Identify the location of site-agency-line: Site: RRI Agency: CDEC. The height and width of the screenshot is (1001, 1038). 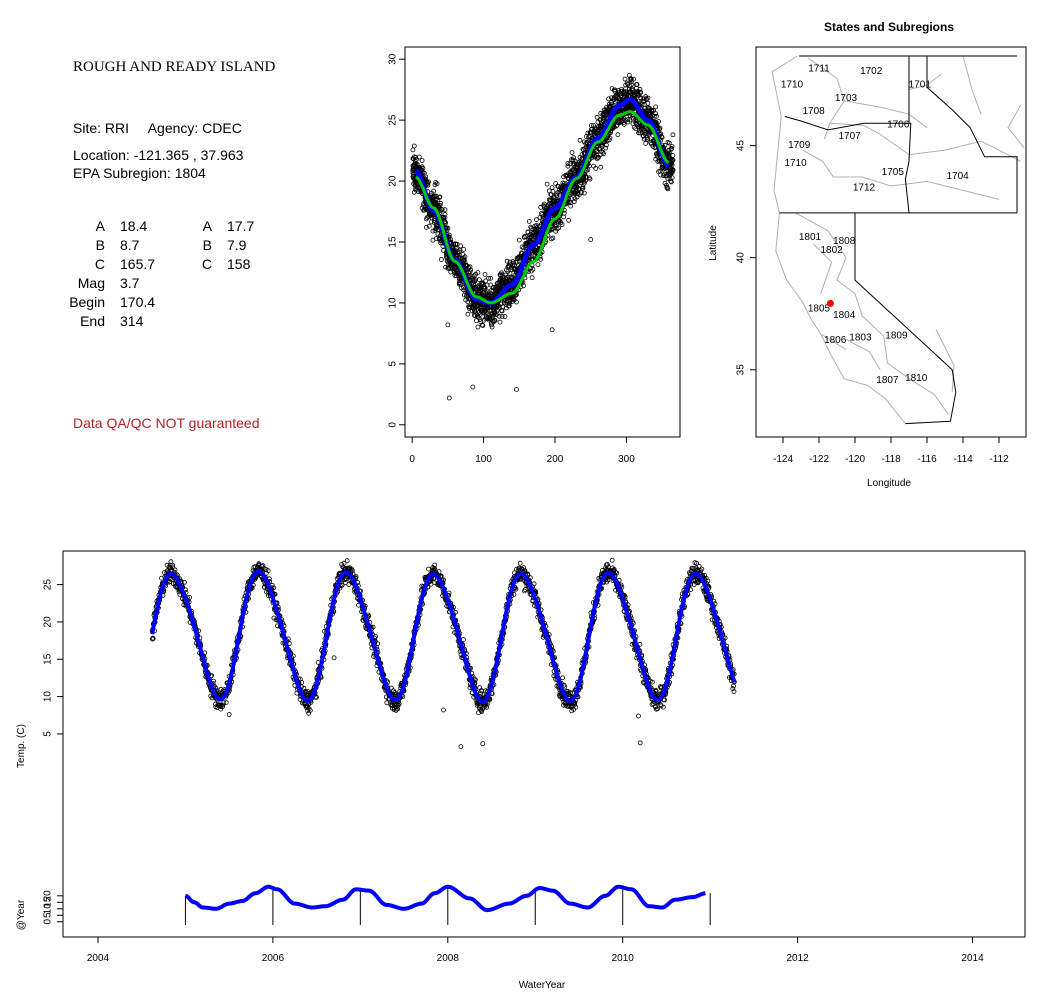
(157, 128).